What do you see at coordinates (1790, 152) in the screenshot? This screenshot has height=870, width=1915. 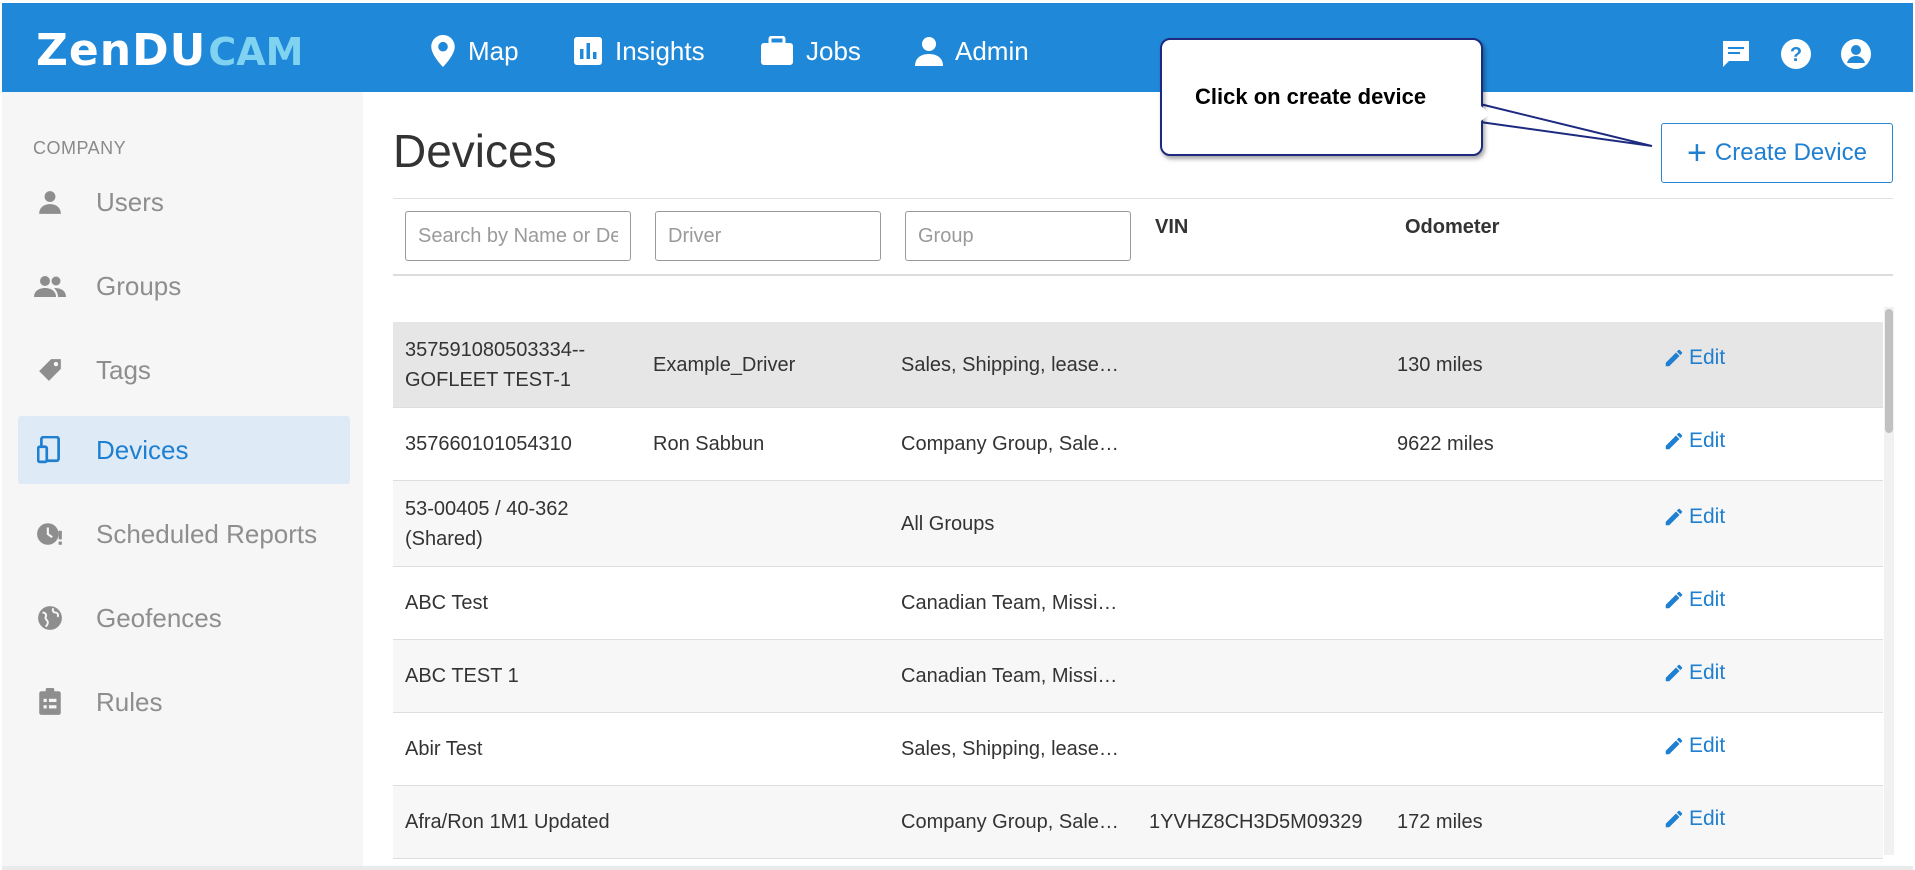 I see `create-device-label: Create Device` at bounding box center [1790, 152].